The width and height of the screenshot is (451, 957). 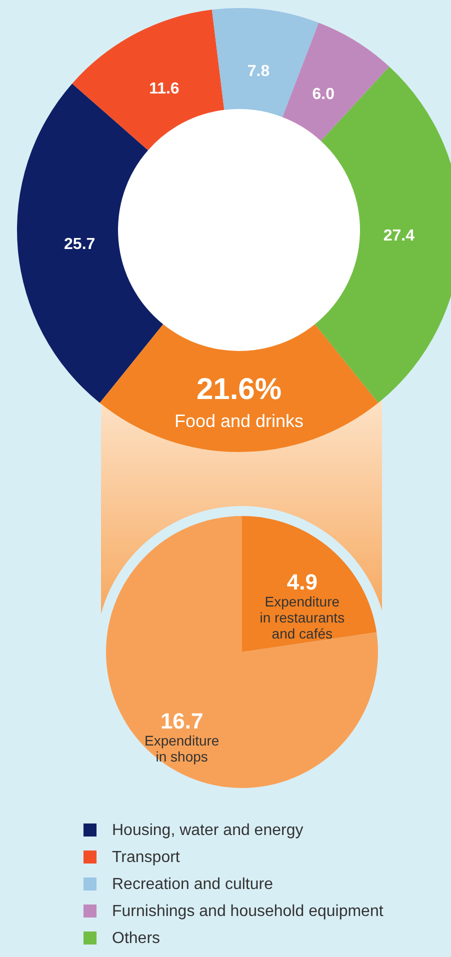 What do you see at coordinates (248, 911) in the screenshot?
I see `legend-label: Furnishings and household equipment` at bounding box center [248, 911].